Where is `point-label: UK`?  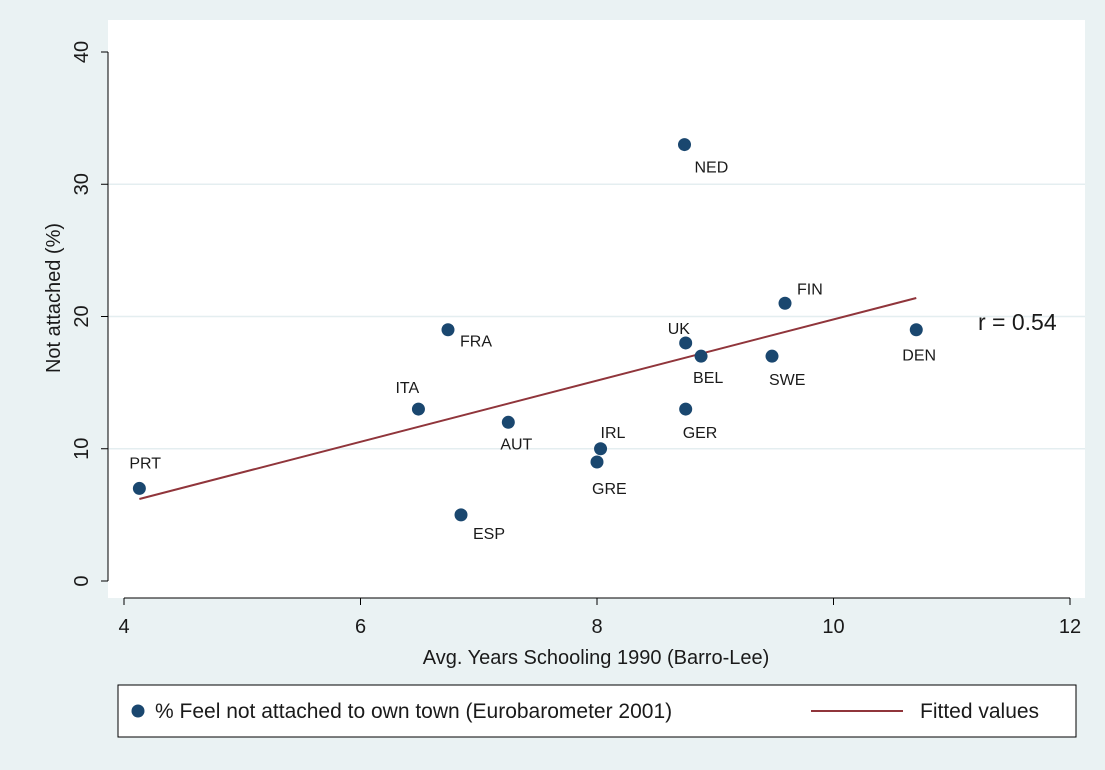
point-label: UK is located at coordinates (679, 329).